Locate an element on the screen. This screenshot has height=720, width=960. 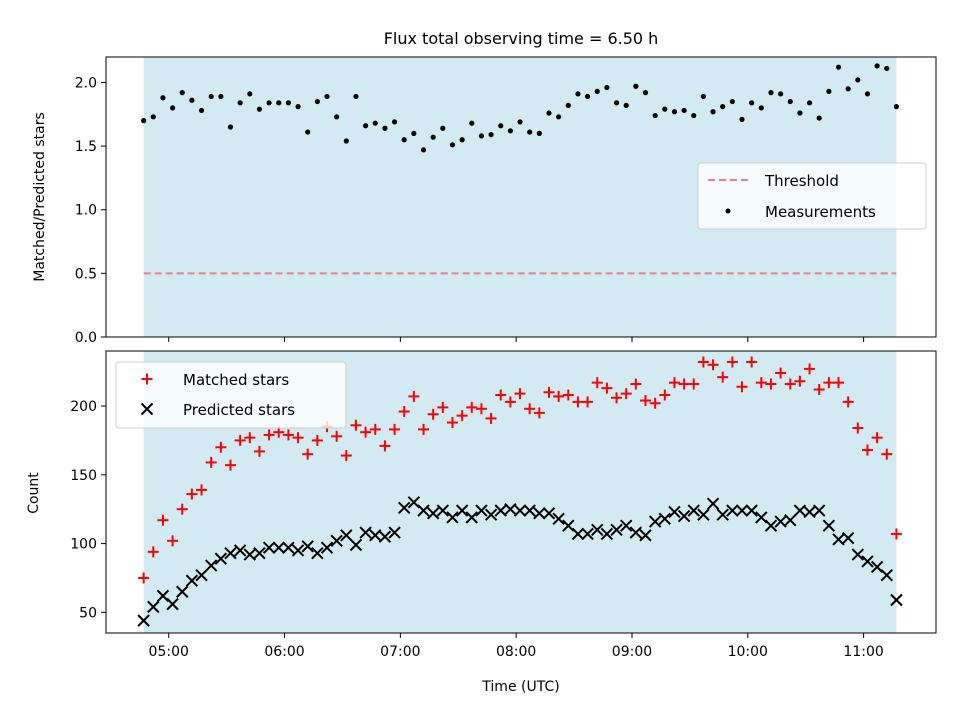
predicted-legend-swatch is located at coordinates (147, 409).